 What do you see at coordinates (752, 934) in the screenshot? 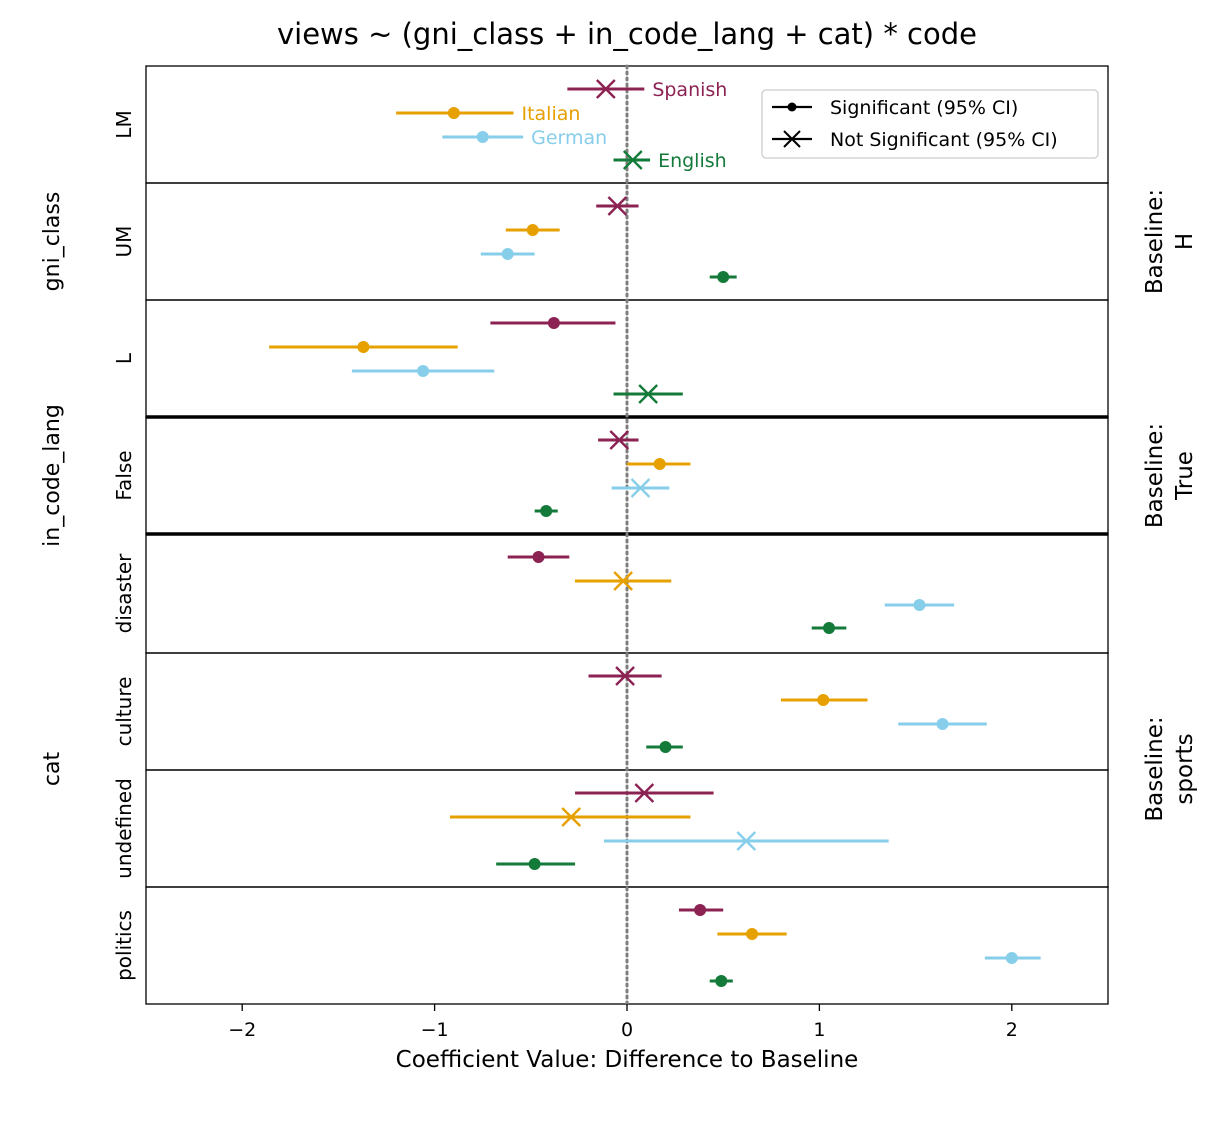
I see `point-politics-italian-dot` at bounding box center [752, 934].